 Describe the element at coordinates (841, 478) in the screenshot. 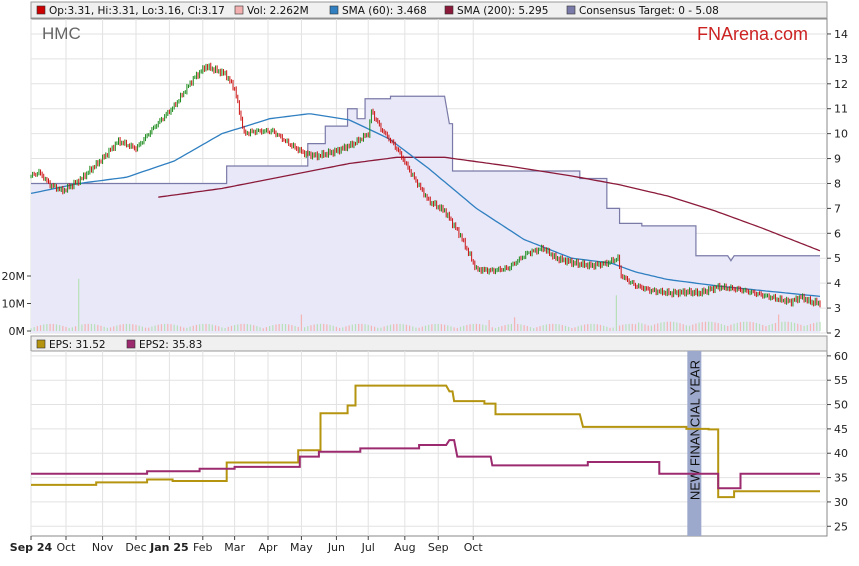

I see `eps-tick-label: 35` at that location.